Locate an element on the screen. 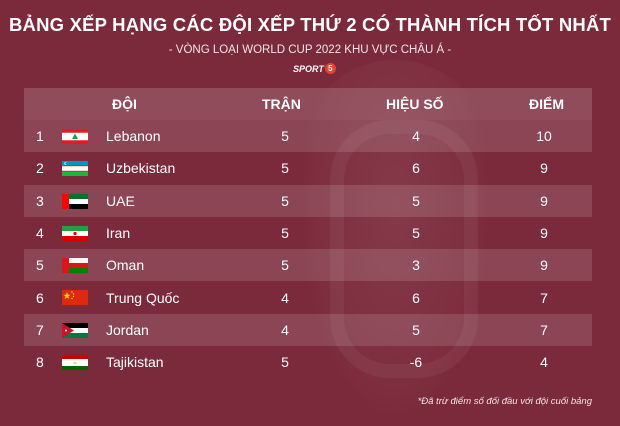 This screenshot has height=426, width=620. china-flag-icon is located at coordinates (75, 298).